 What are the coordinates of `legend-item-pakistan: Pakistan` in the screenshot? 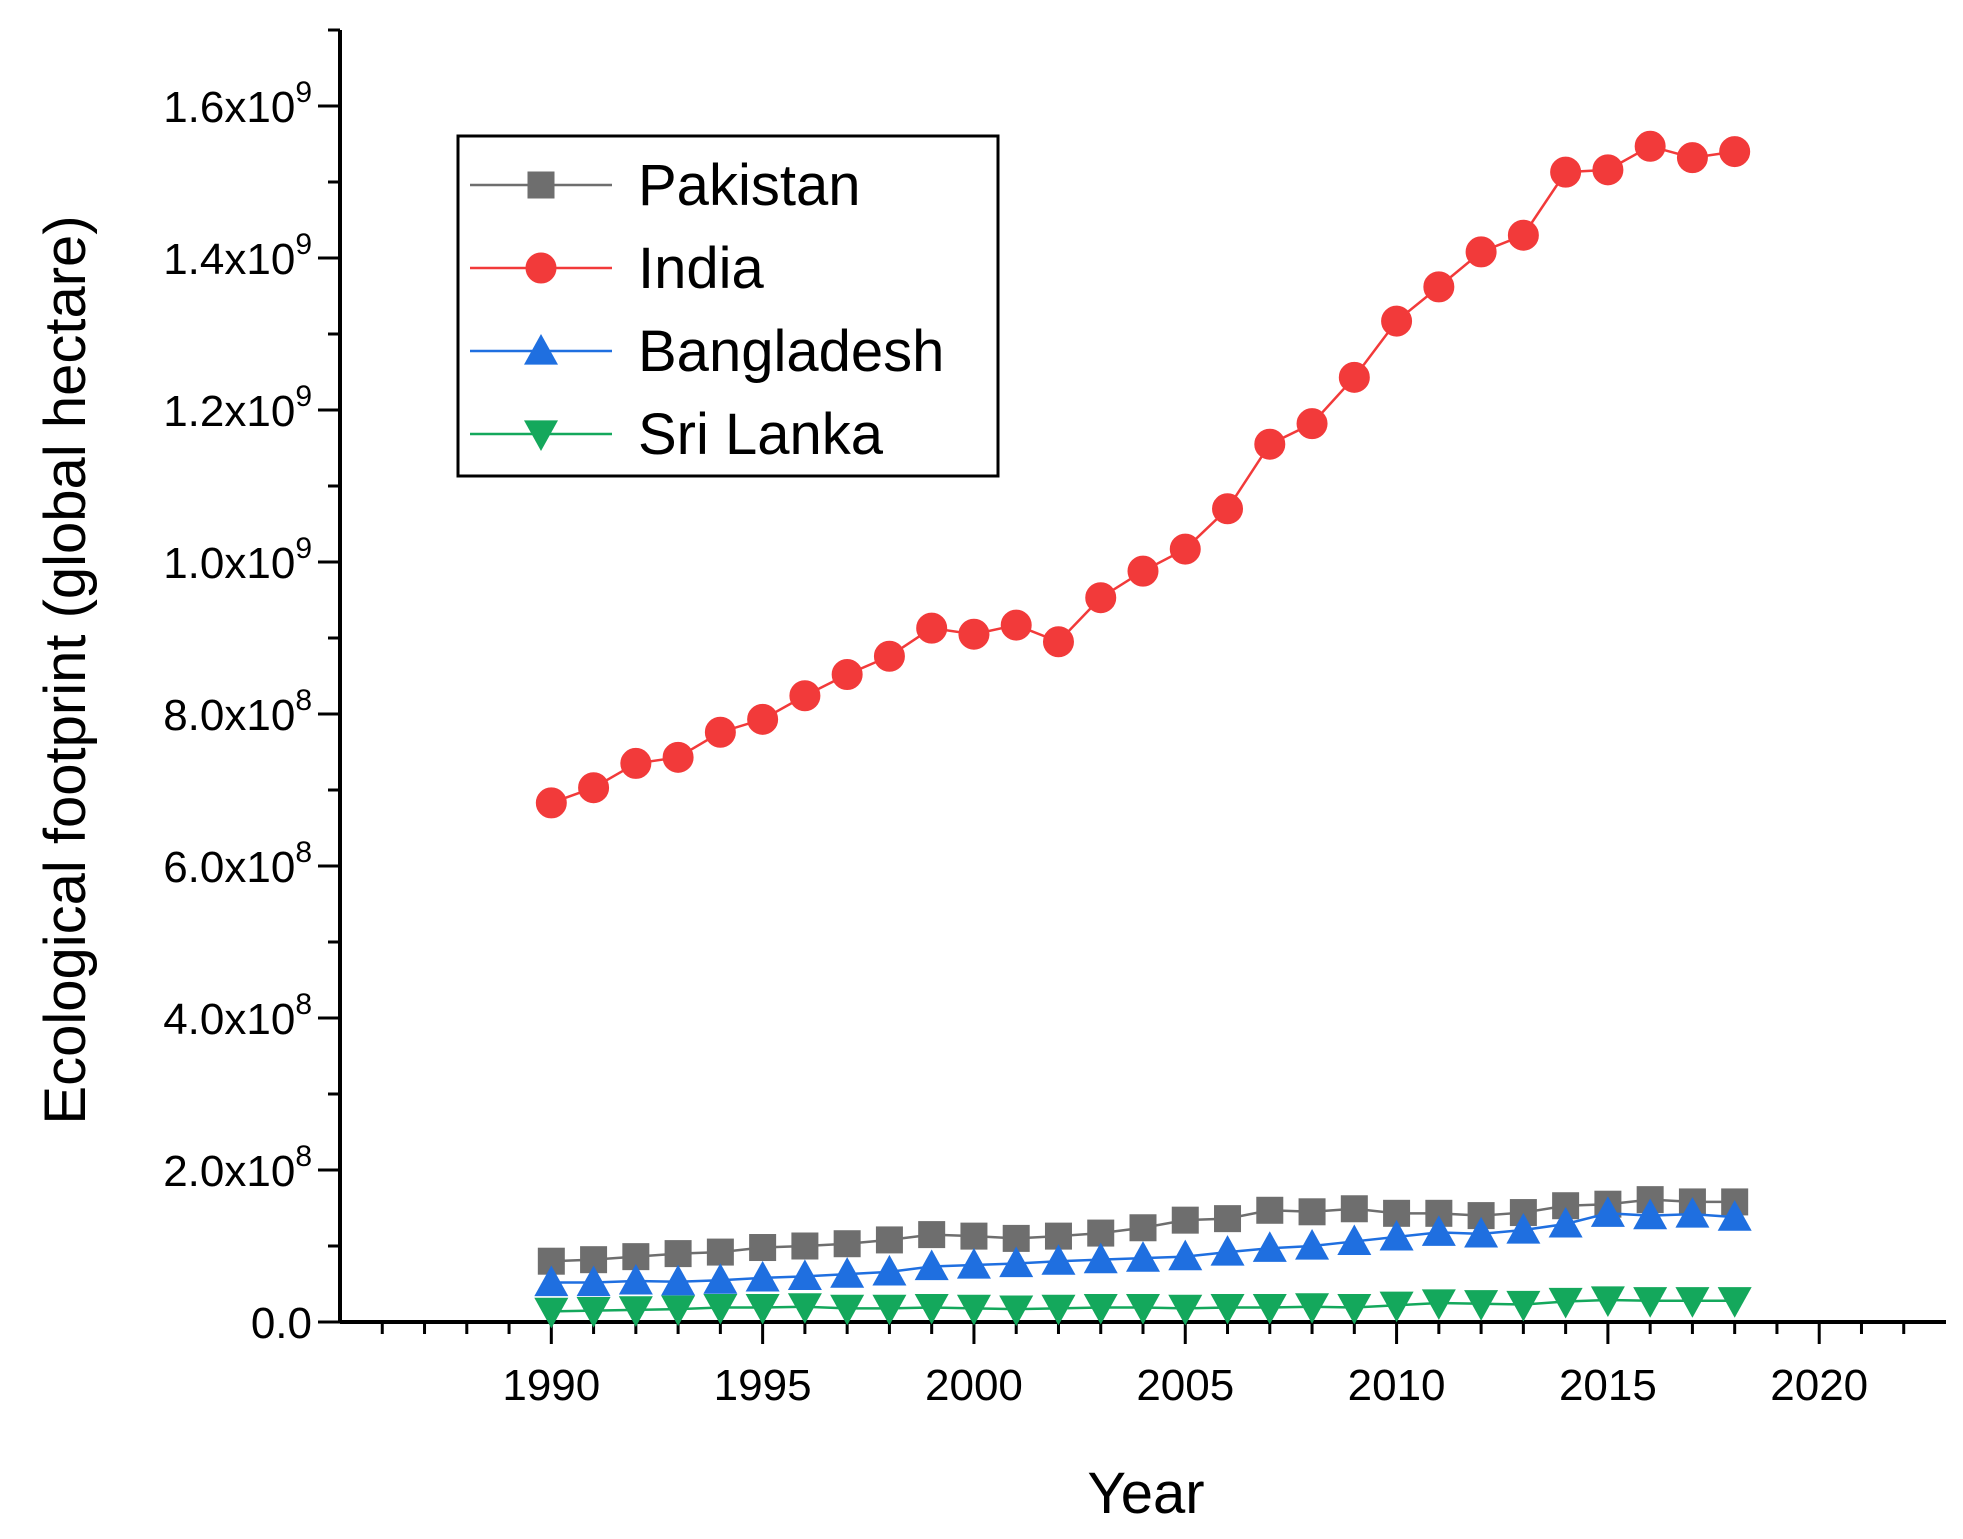 It's located at (665, 185).